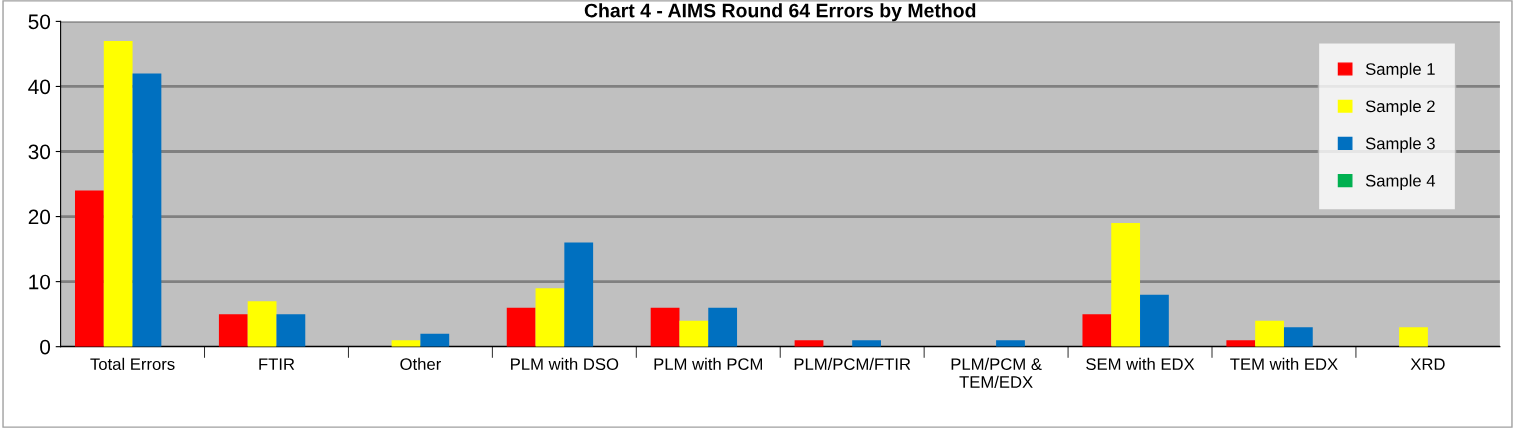  I want to click on x-tick-label: PLM with PCM, so click(708, 364).